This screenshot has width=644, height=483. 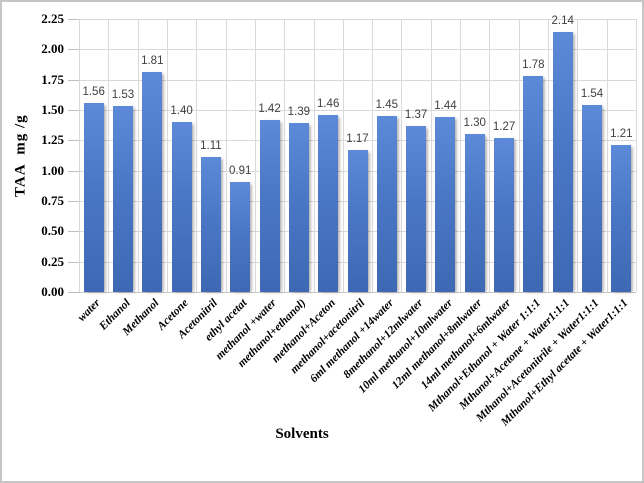 I want to click on bar-value-label: 1.53, so click(x=123, y=95).